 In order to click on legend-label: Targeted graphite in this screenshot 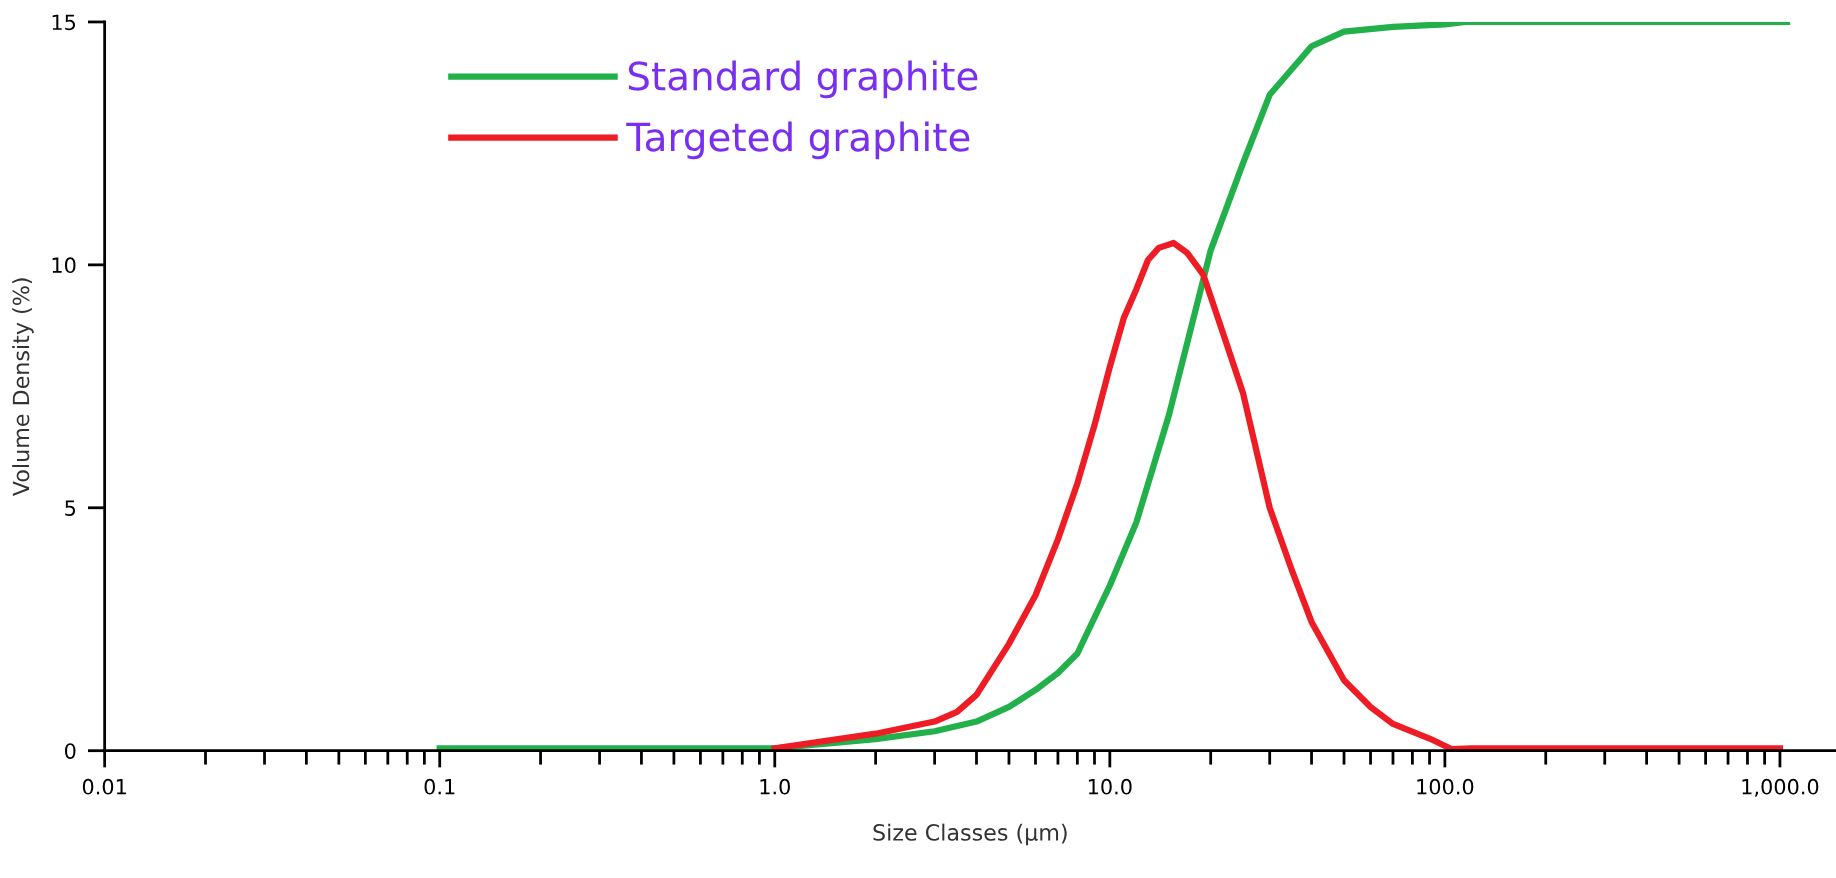, I will do `click(798, 140)`.